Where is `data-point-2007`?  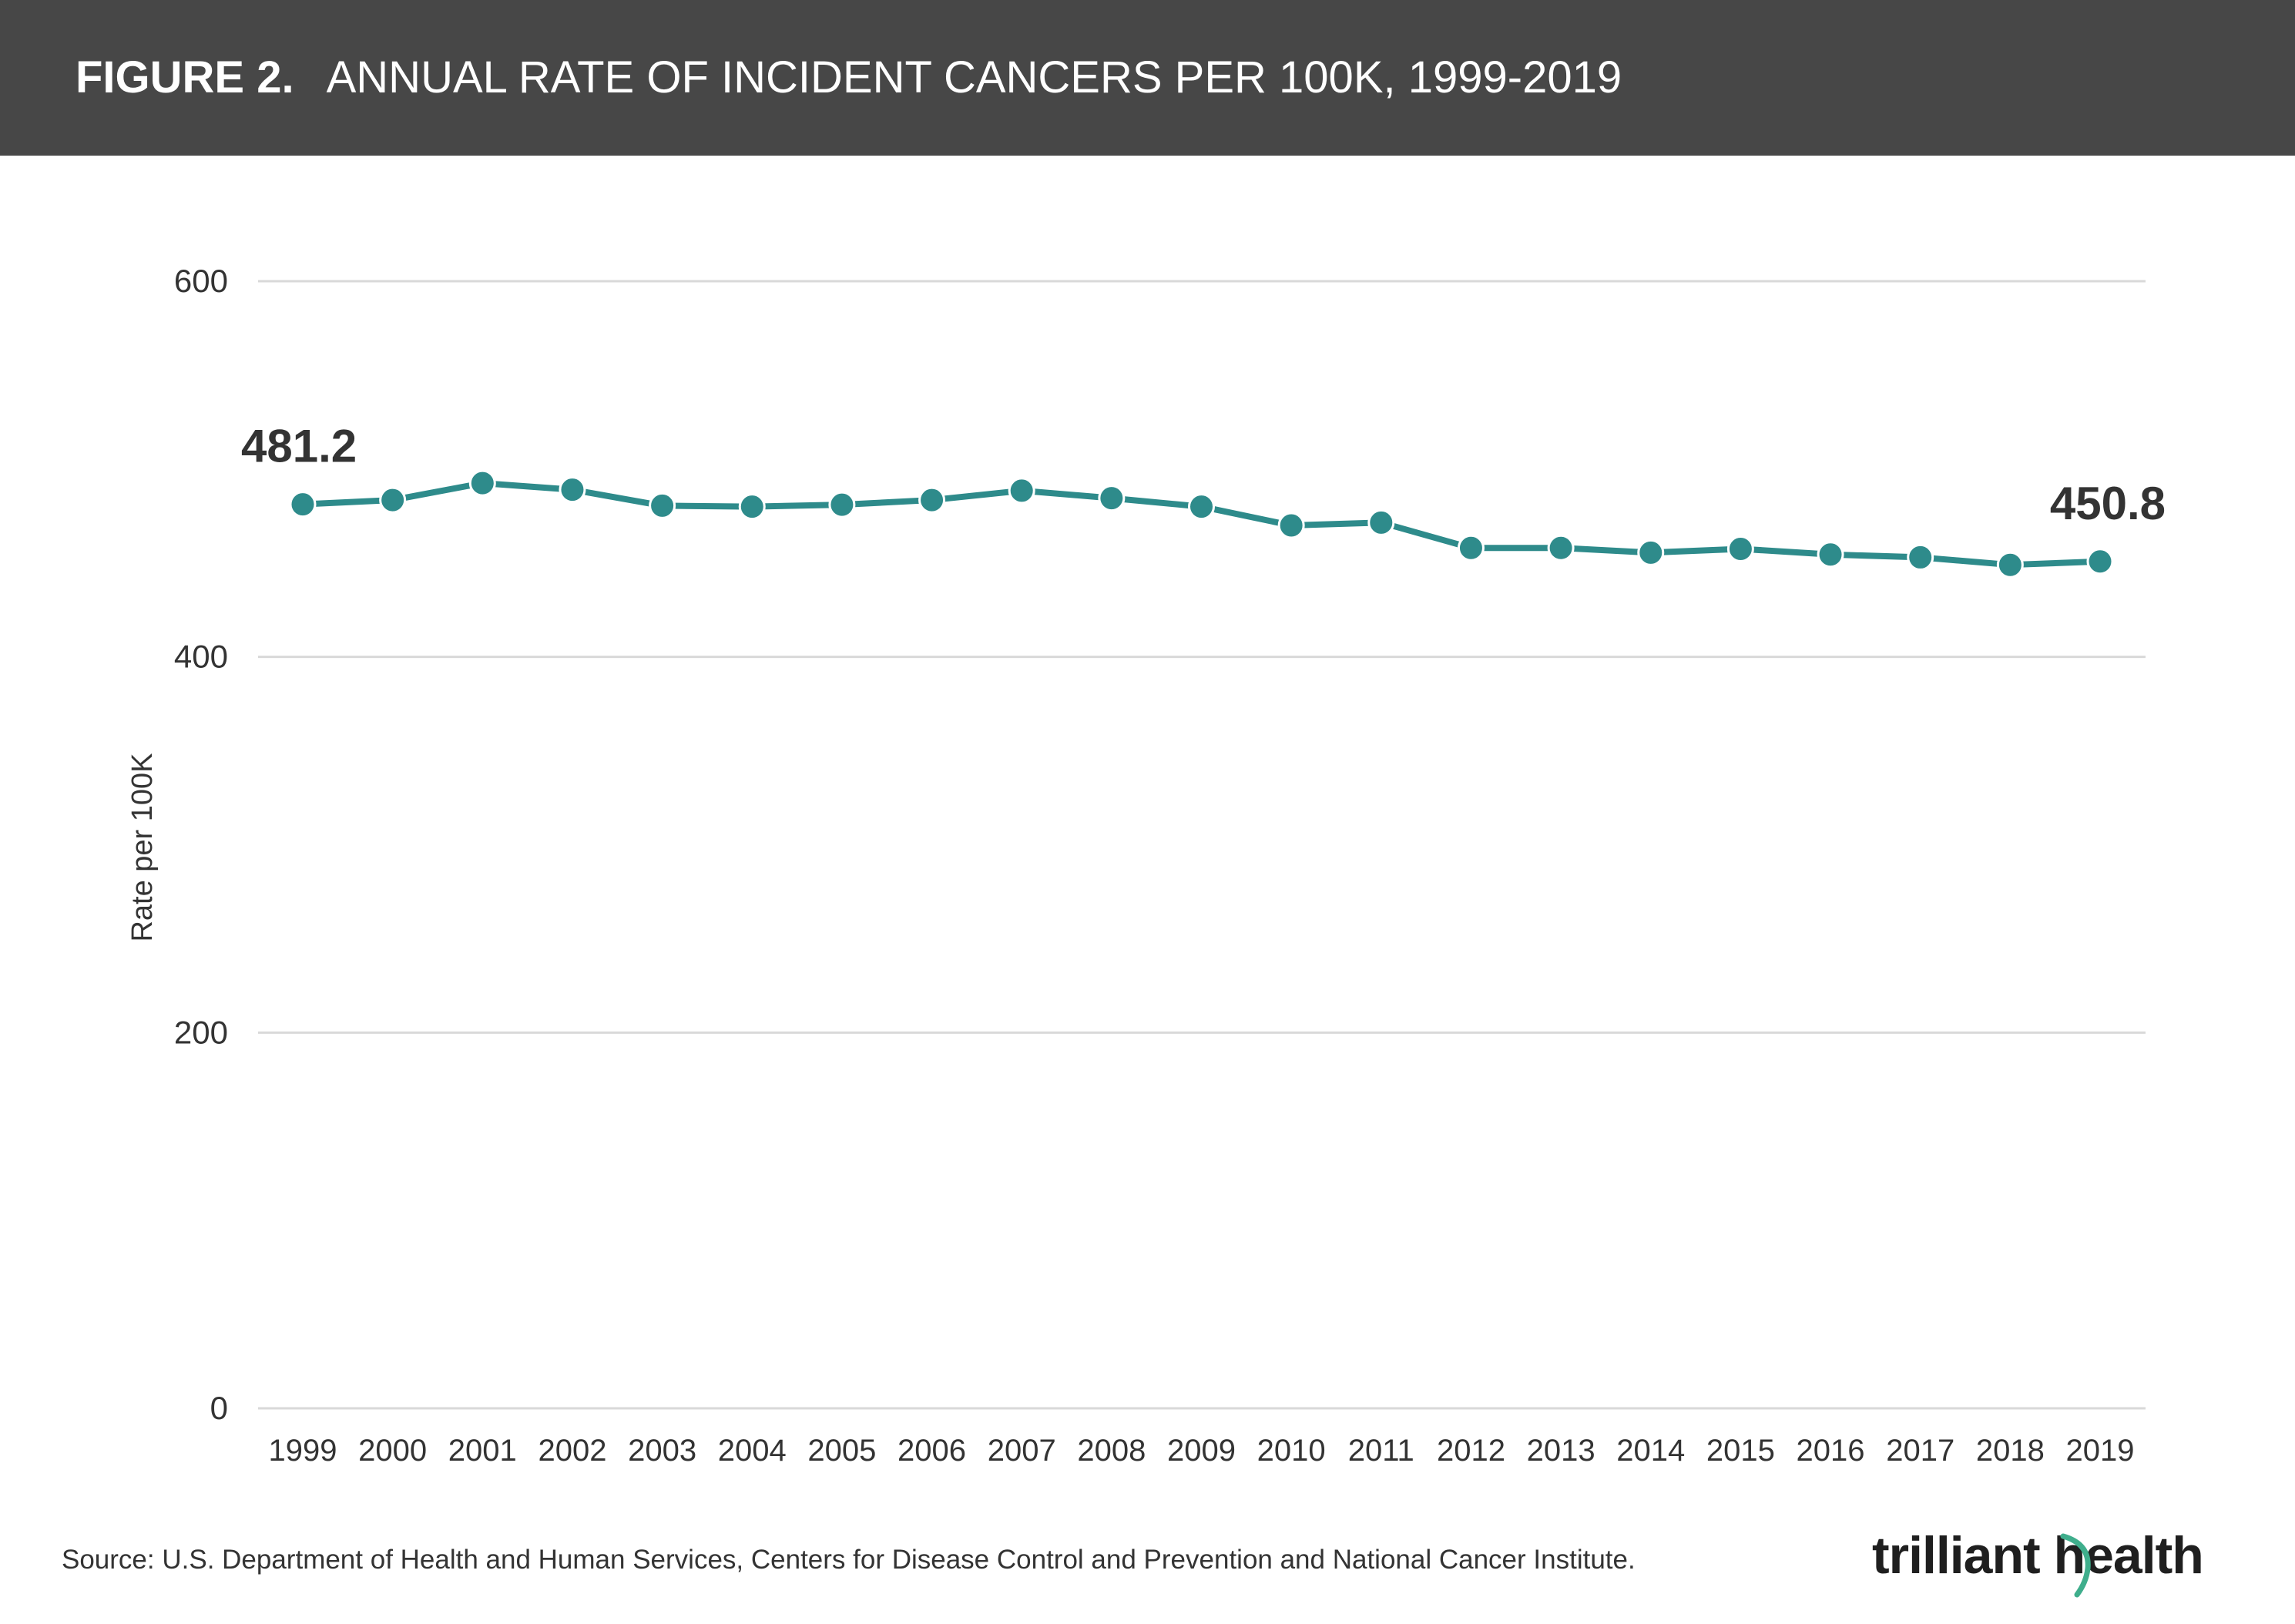 data-point-2007 is located at coordinates (1022, 491).